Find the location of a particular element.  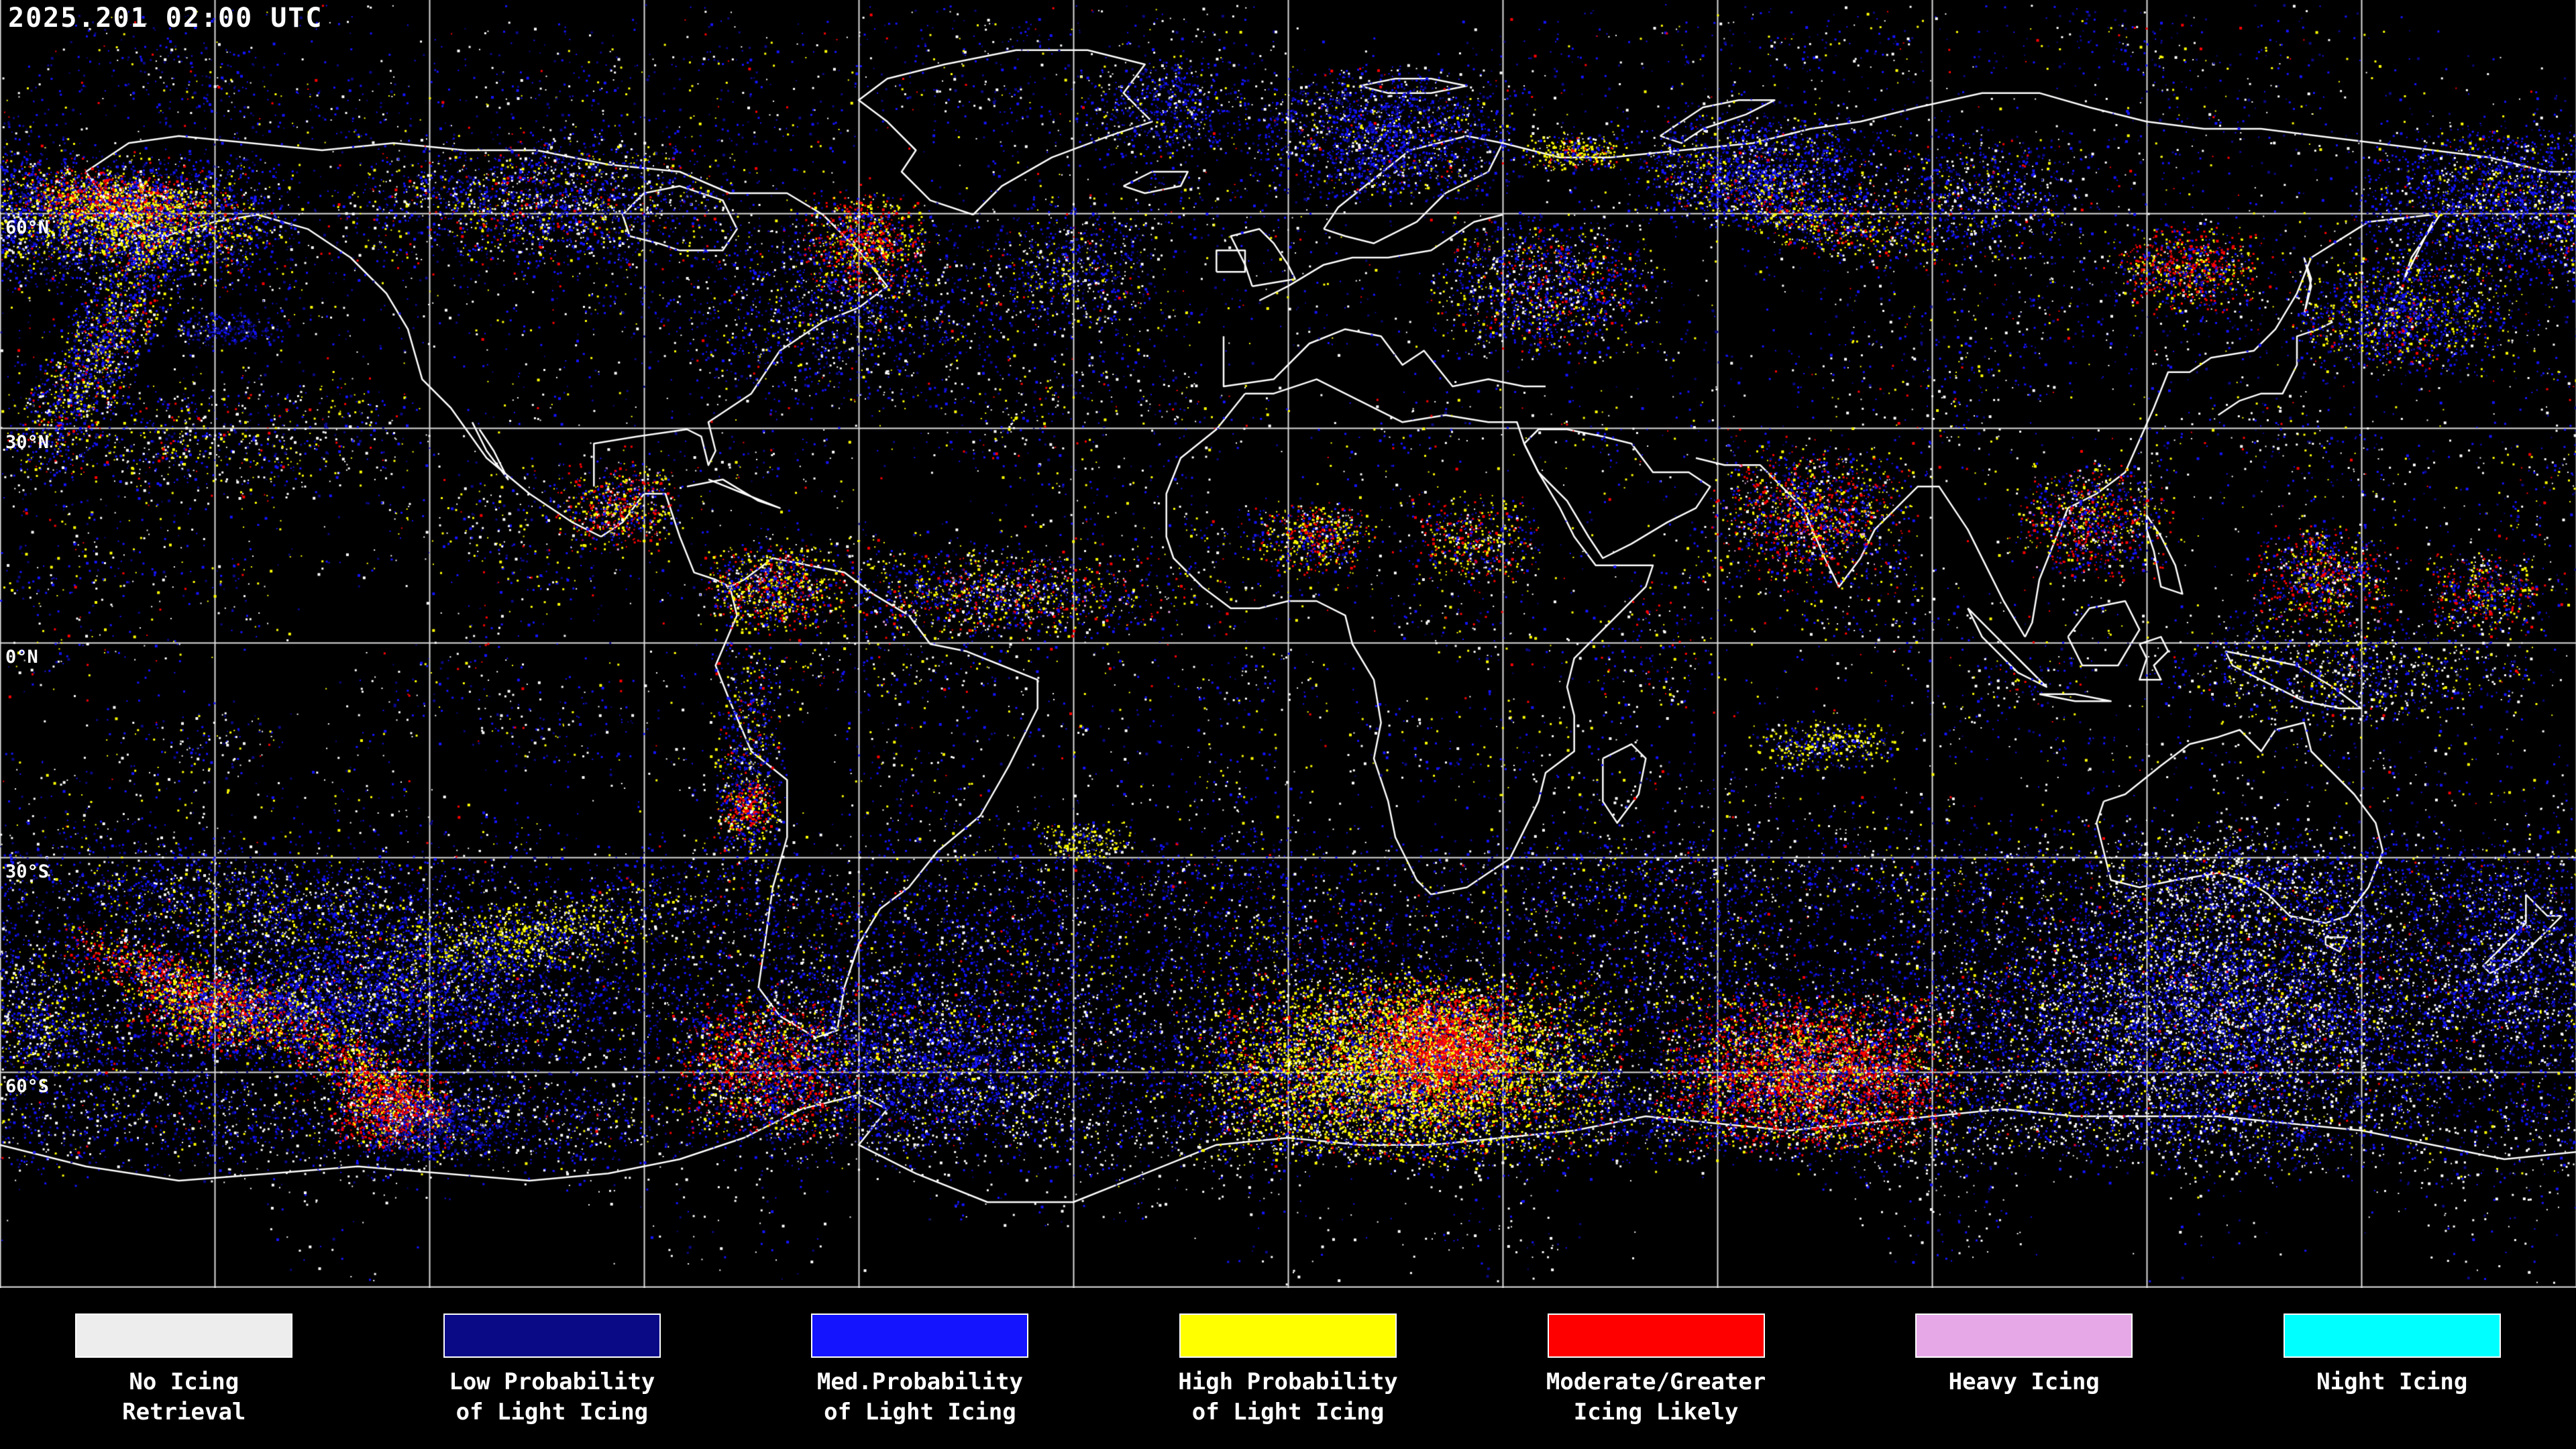

legend-swatch-med-prob-light-icing is located at coordinates (920, 1335).